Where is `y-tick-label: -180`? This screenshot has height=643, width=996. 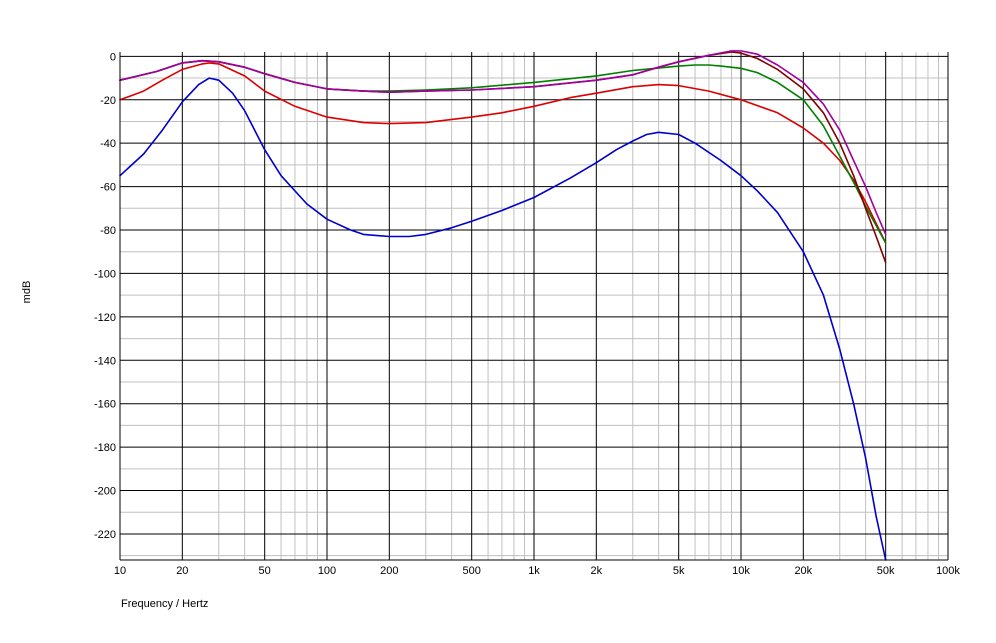 y-tick-label: -180 is located at coordinates (105, 448).